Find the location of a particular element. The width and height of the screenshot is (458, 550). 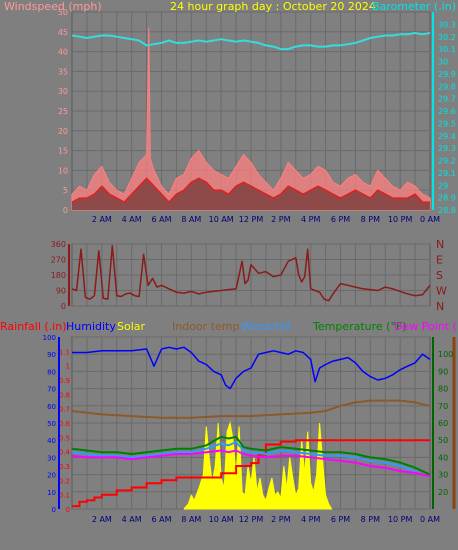

chart-title: 24 hour graph day : October 20 2024 is located at coordinates (273, 6).